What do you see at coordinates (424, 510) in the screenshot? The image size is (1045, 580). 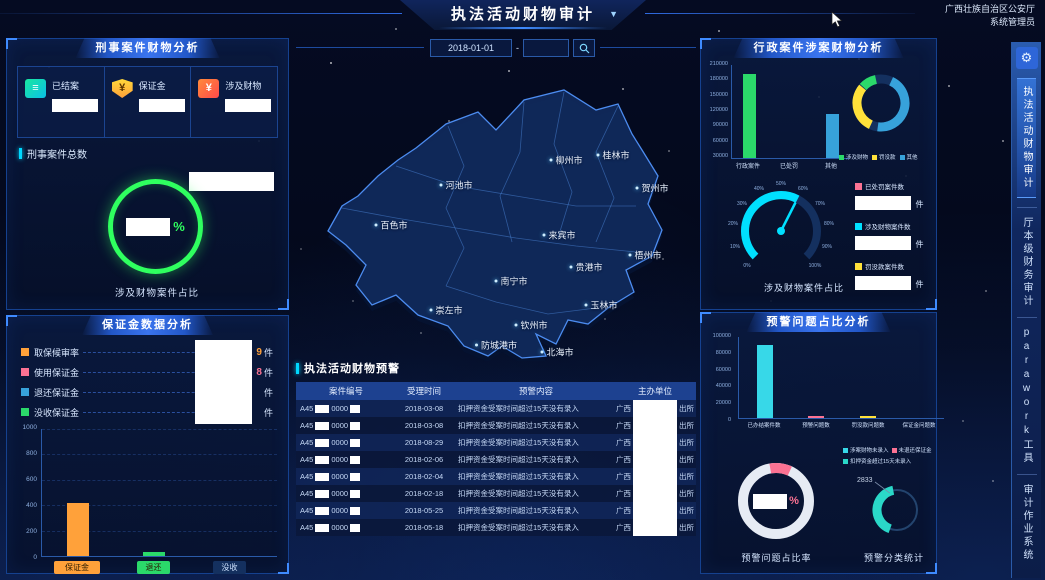 I see `case-date: 2018-05-25` at bounding box center [424, 510].